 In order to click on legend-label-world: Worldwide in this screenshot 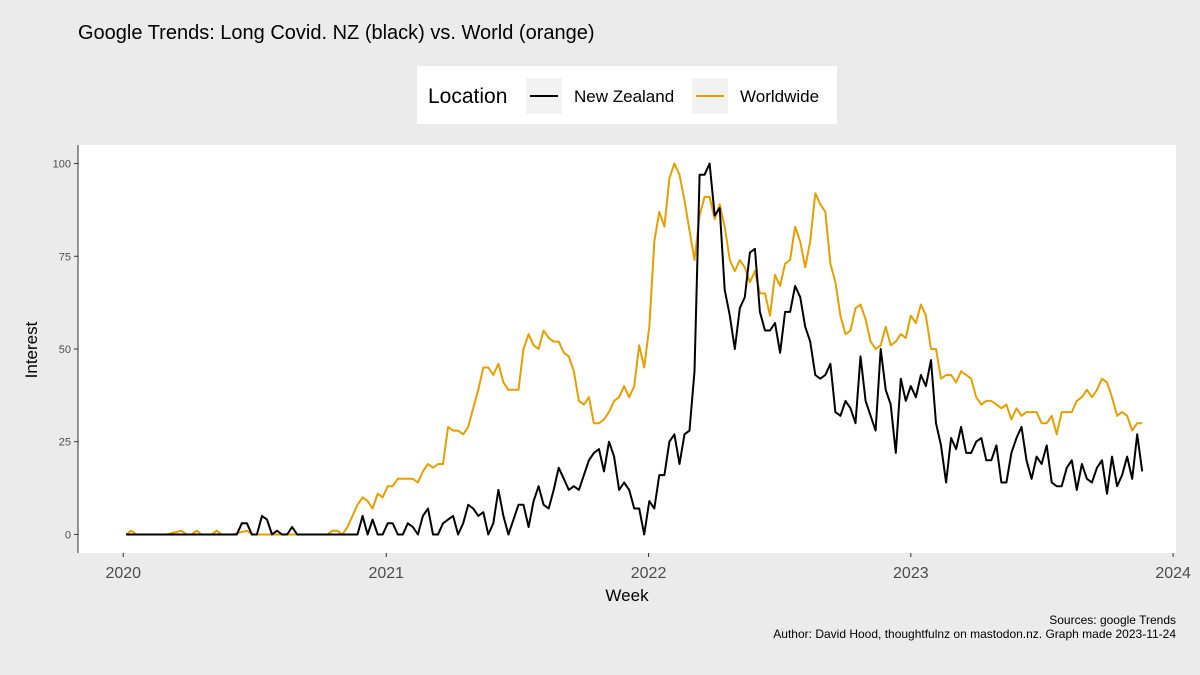, I will do `click(779, 96)`.